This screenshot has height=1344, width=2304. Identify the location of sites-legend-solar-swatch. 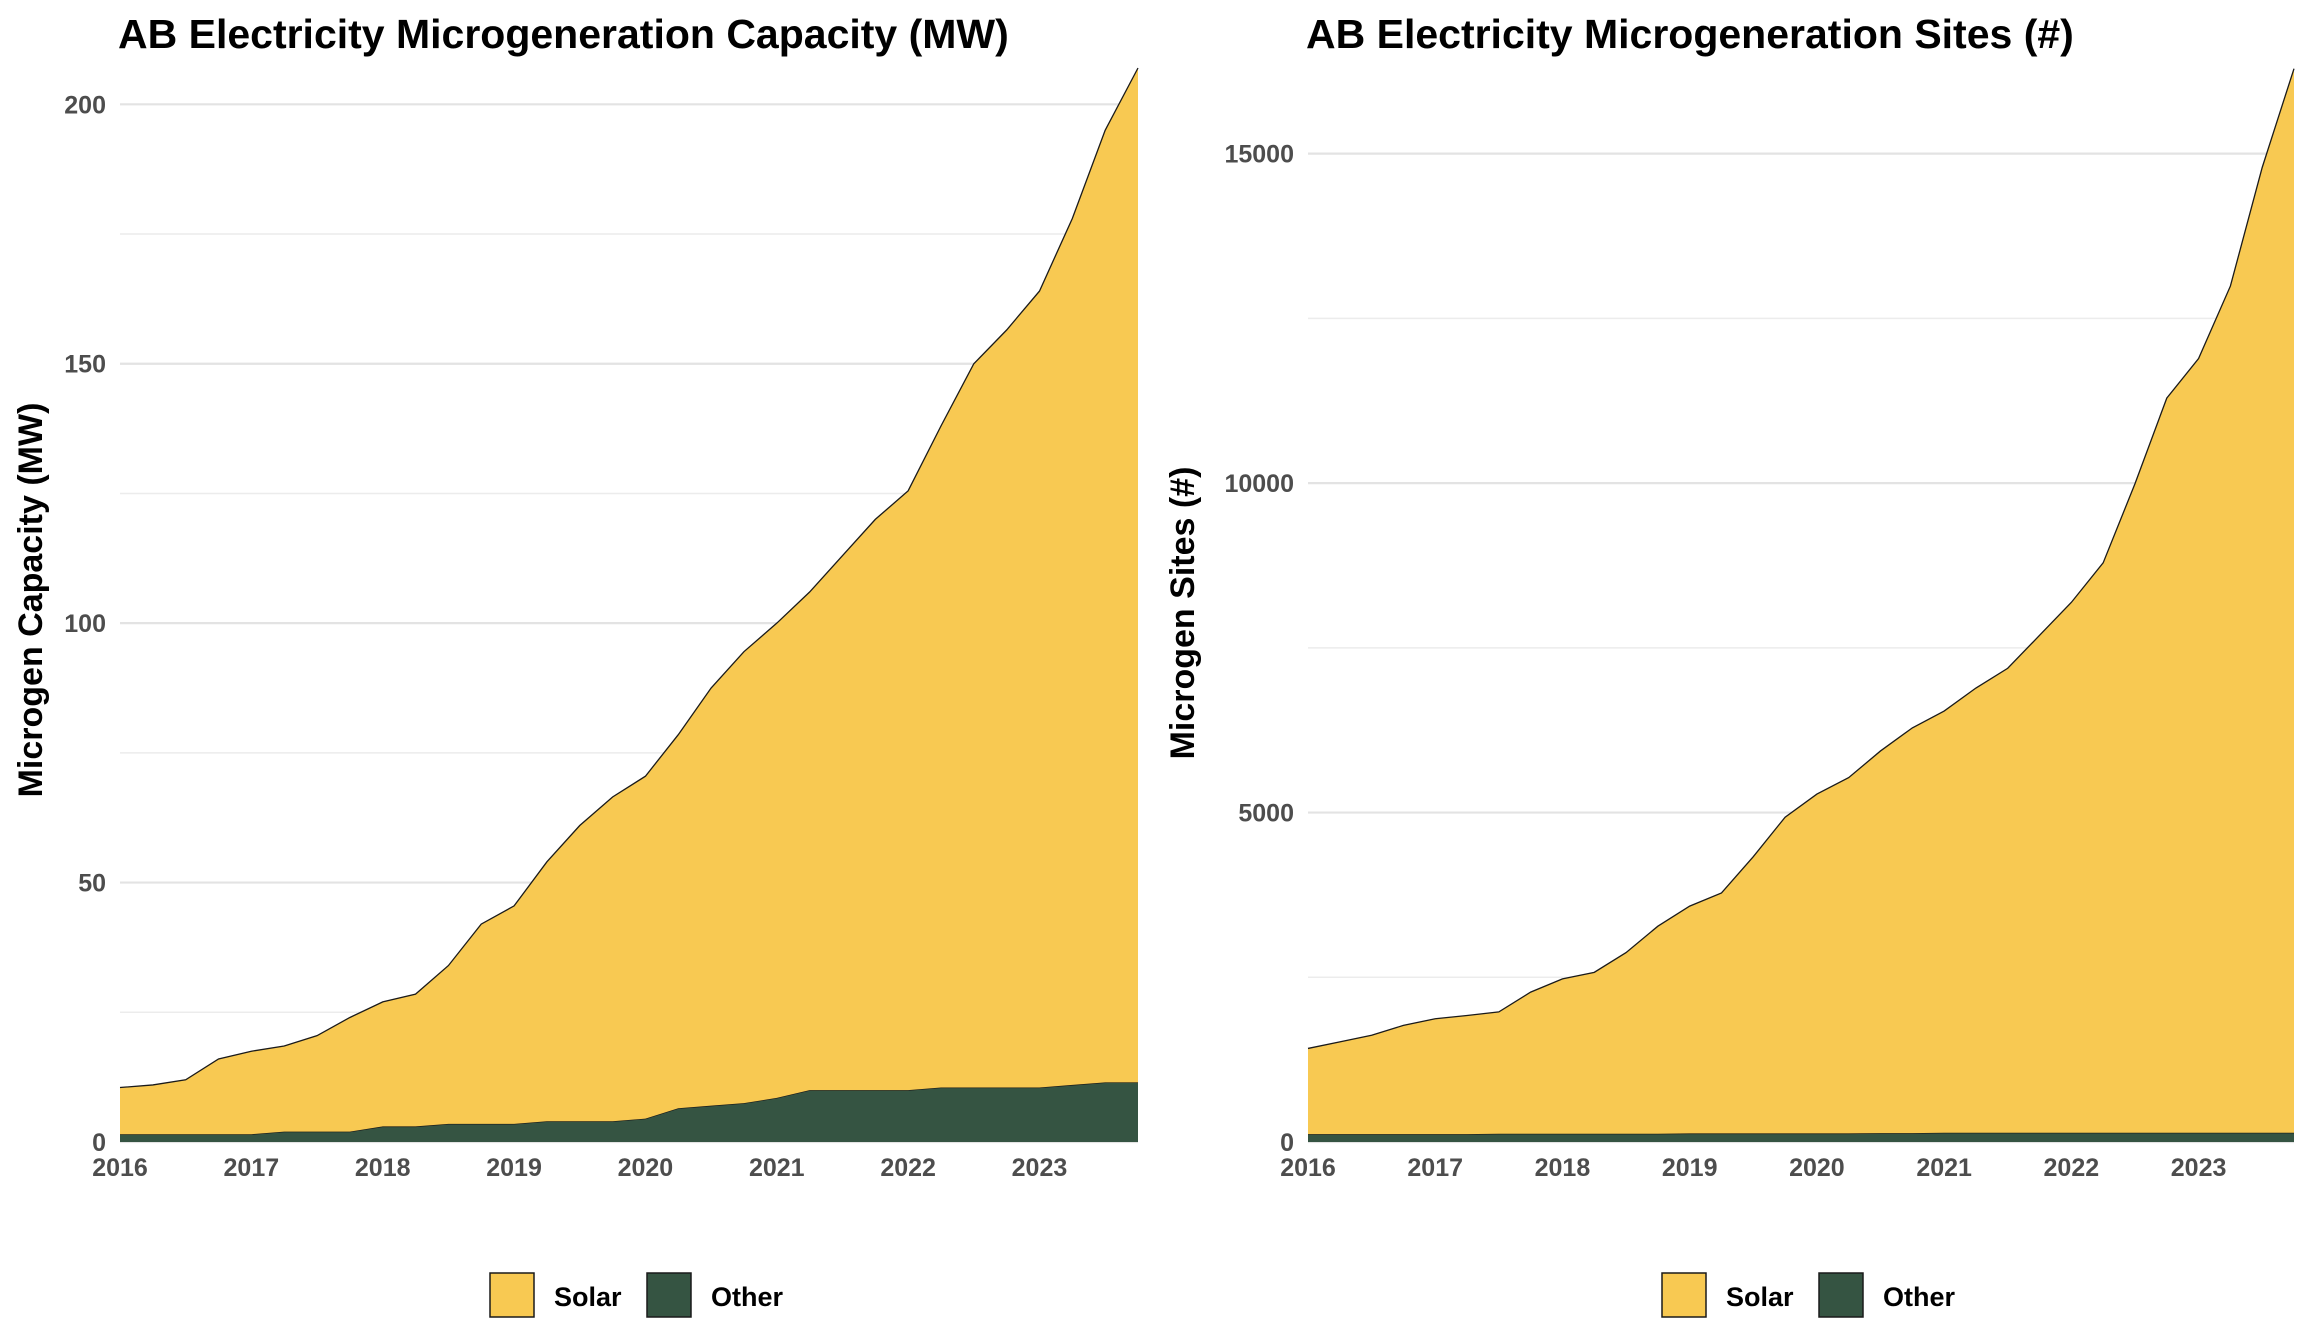
(1684, 1295).